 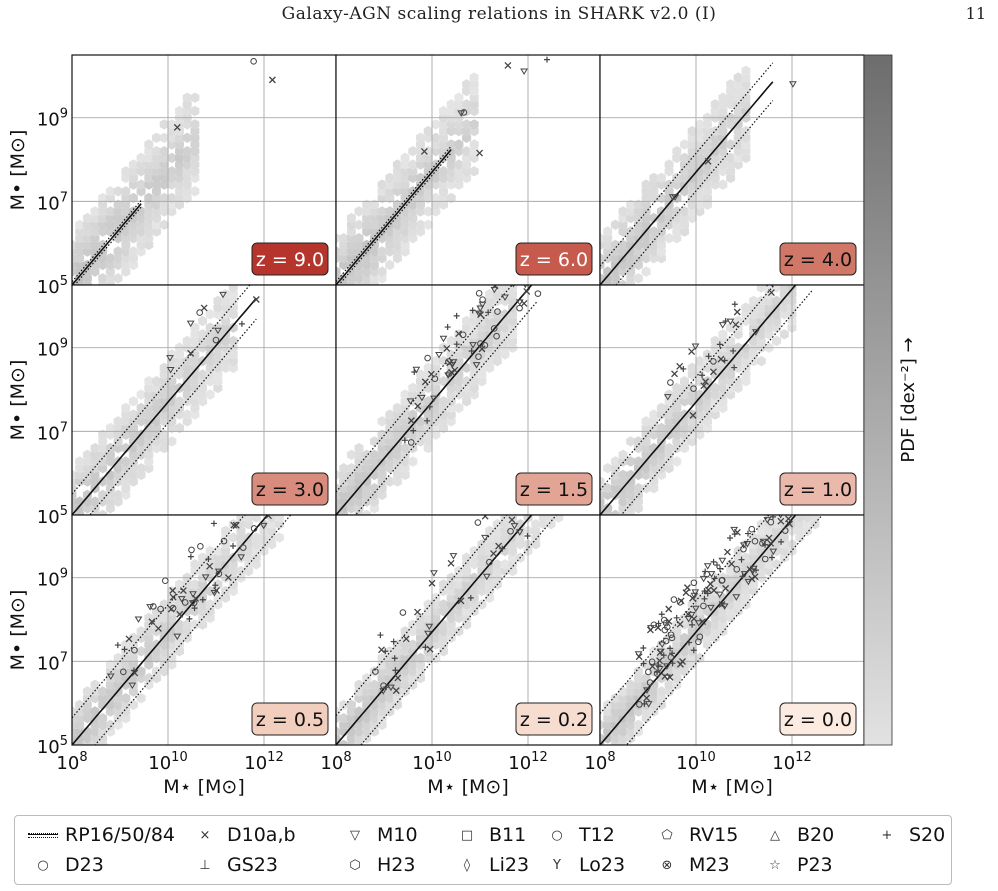 What do you see at coordinates (355, 865) in the screenshot?
I see `legend-symbol-icon: ⬡` at bounding box center [355, 865].